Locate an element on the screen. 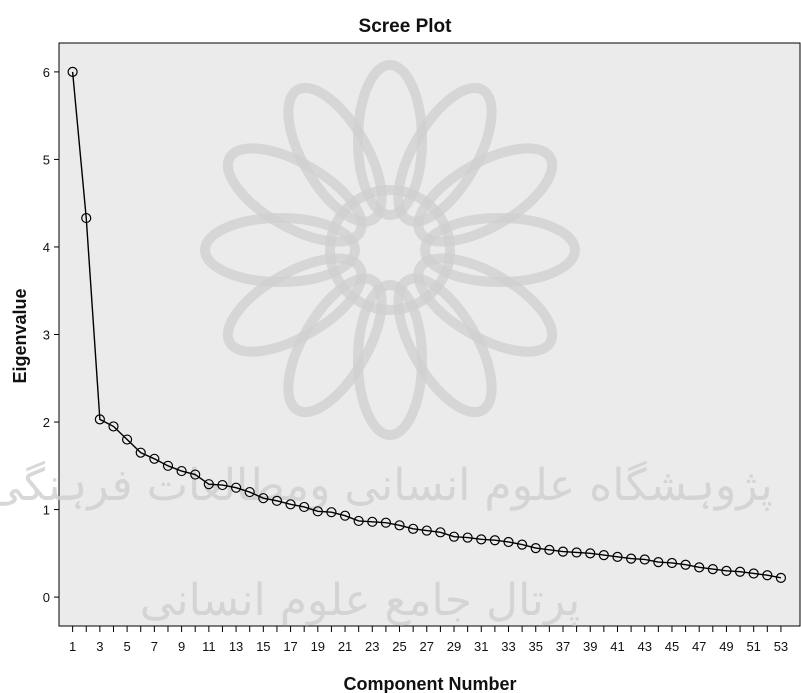  y-tick-label: 0 is located at coordinates (46, 597).